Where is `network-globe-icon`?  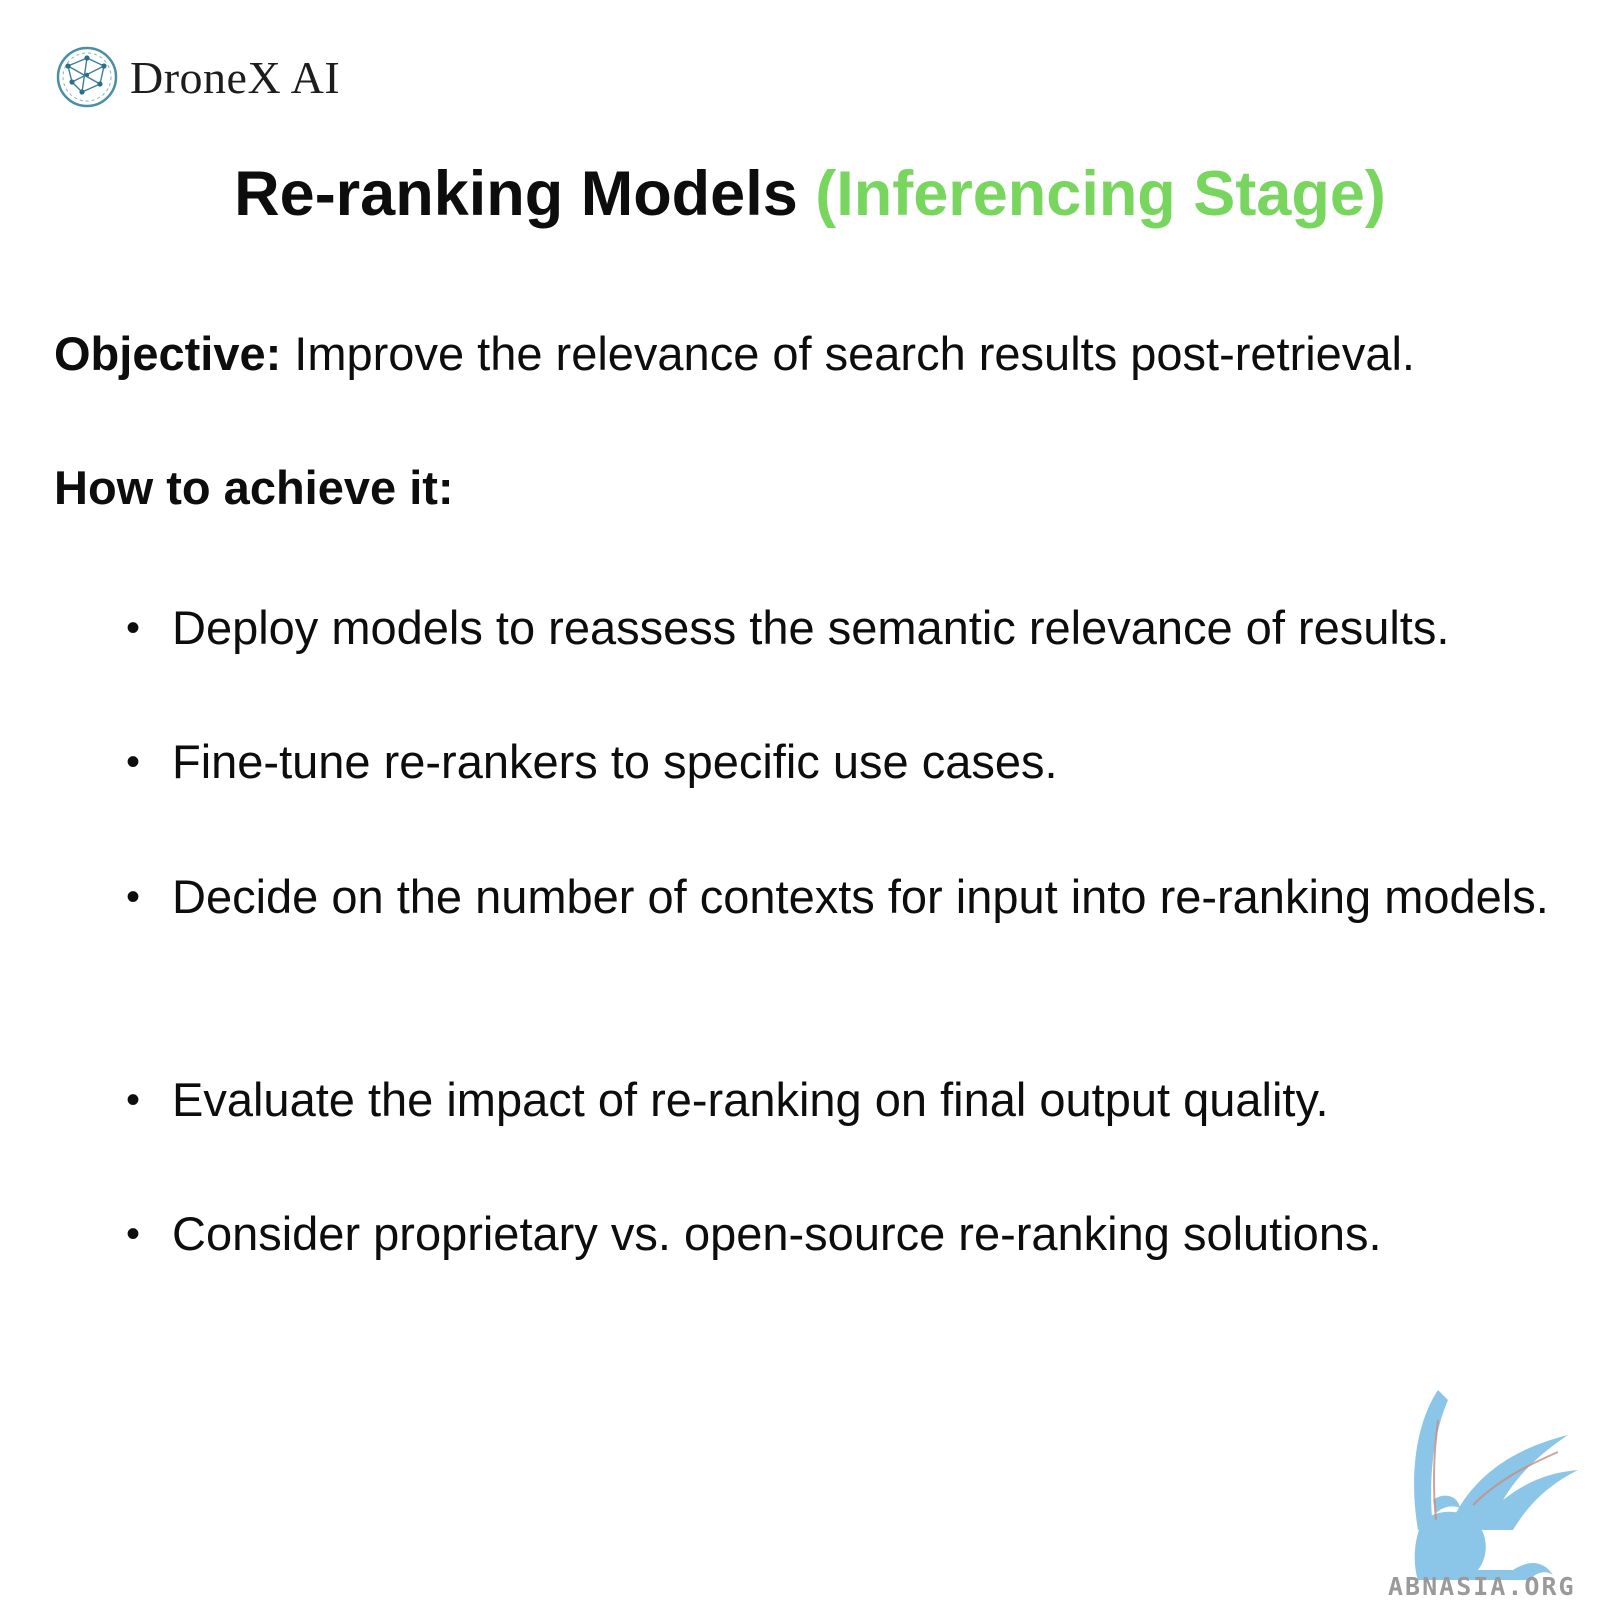 network-globe-icon is located at coordinates (87, 77).